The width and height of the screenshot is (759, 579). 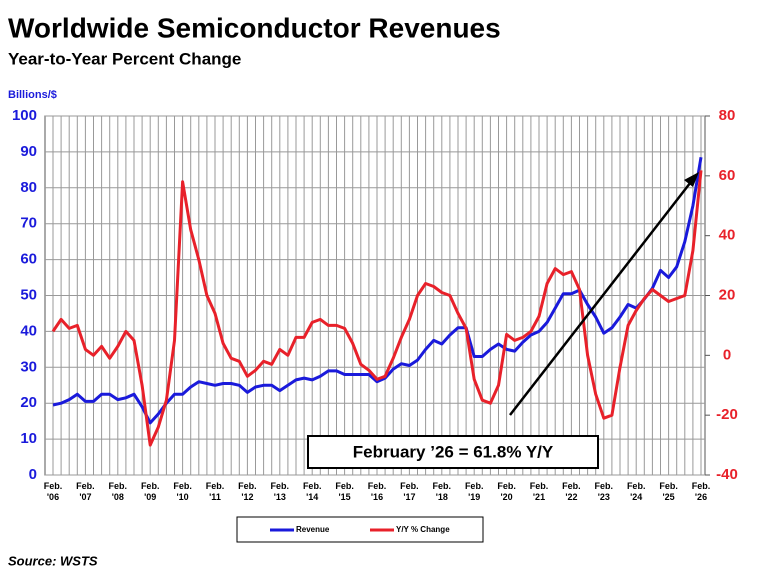 I want to click on y-tick-label: 0, so click(x=33, y=474).